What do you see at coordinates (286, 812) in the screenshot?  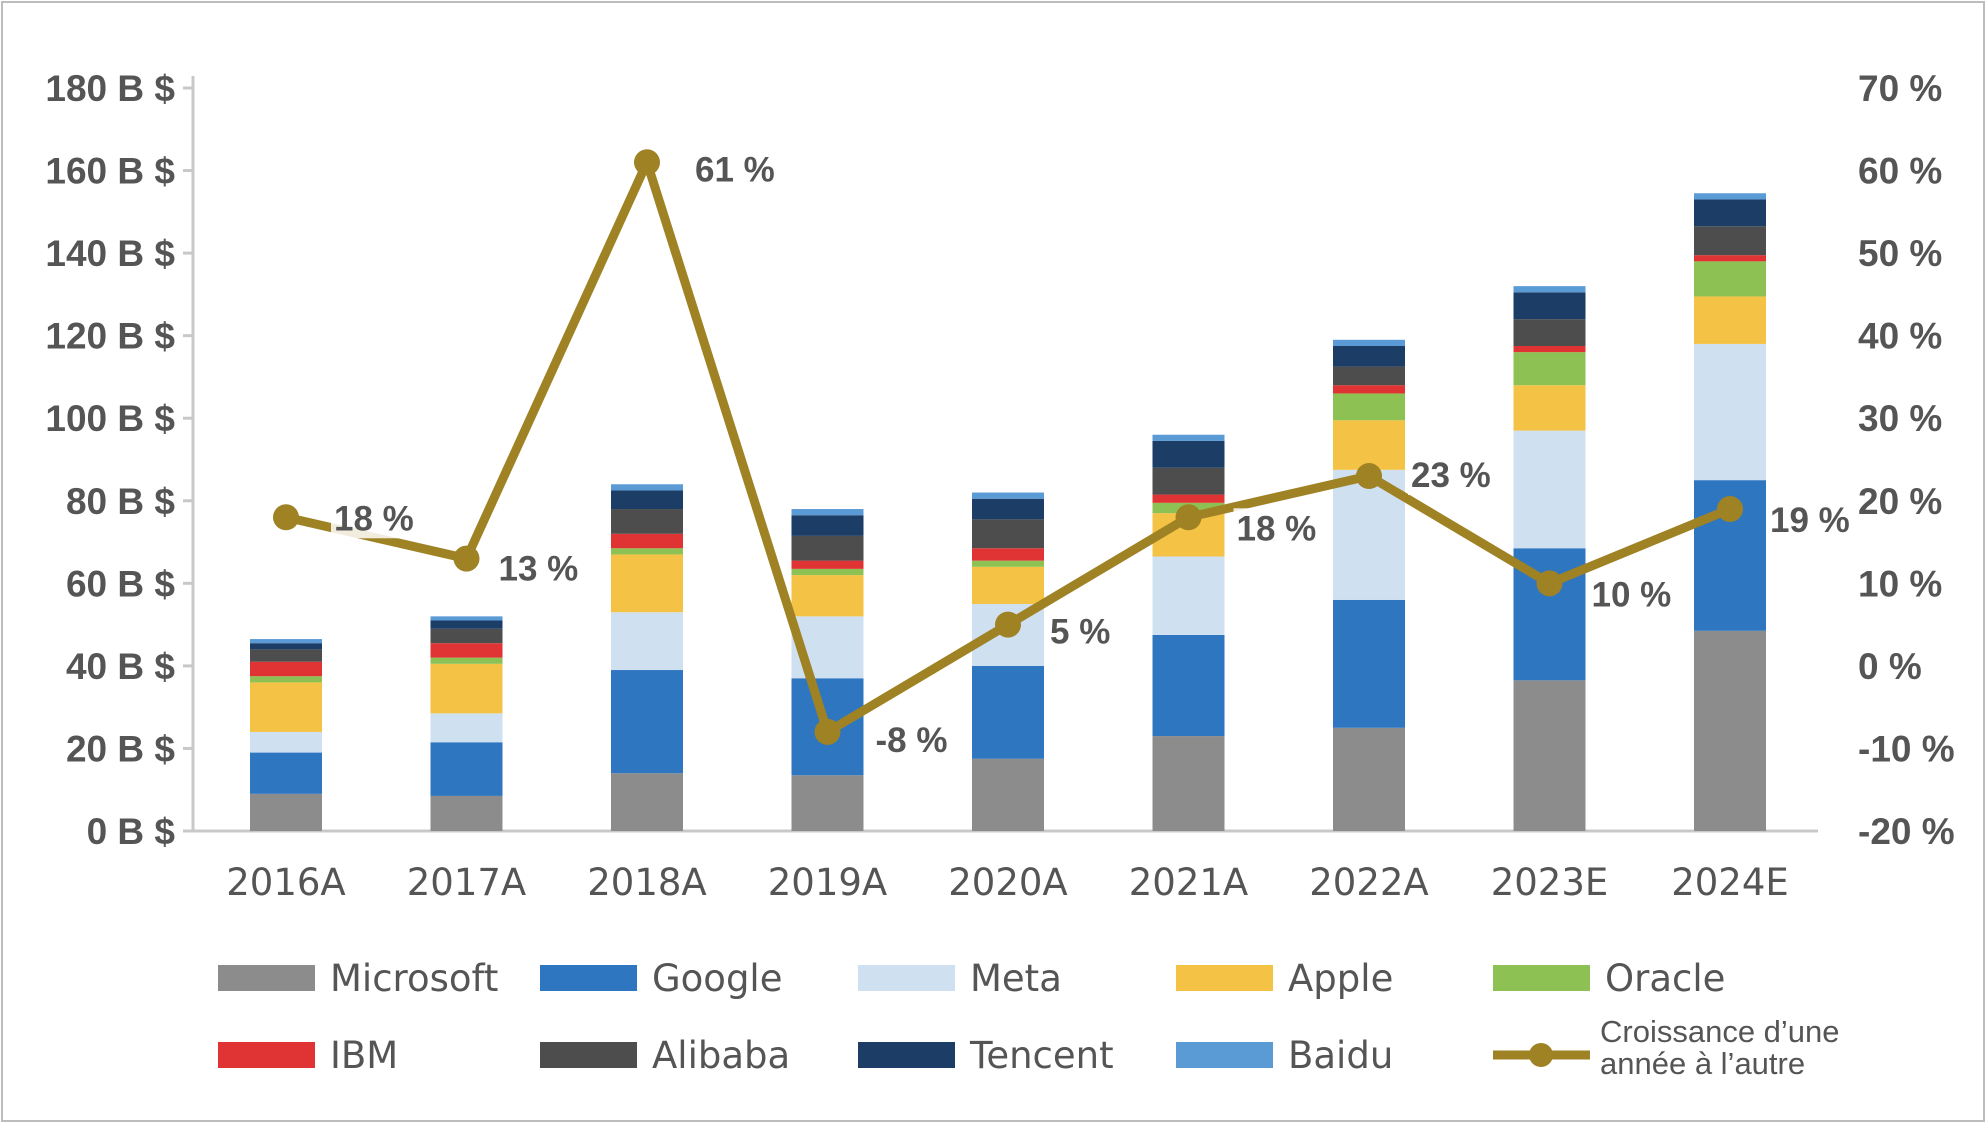 I see `bar-microsoft-2016A` at bounding box center [286, 812].